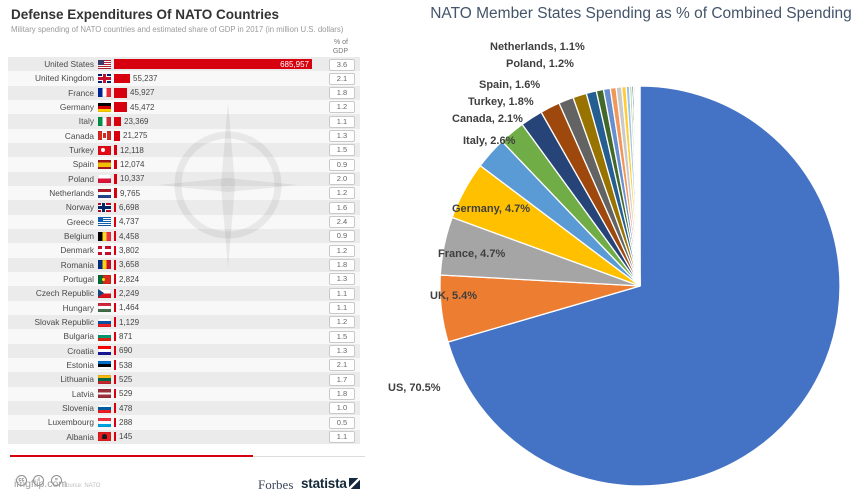 This screenshot has width=867, height=499. I want to click on pie-slice-luxembourg, so click(639, 186).